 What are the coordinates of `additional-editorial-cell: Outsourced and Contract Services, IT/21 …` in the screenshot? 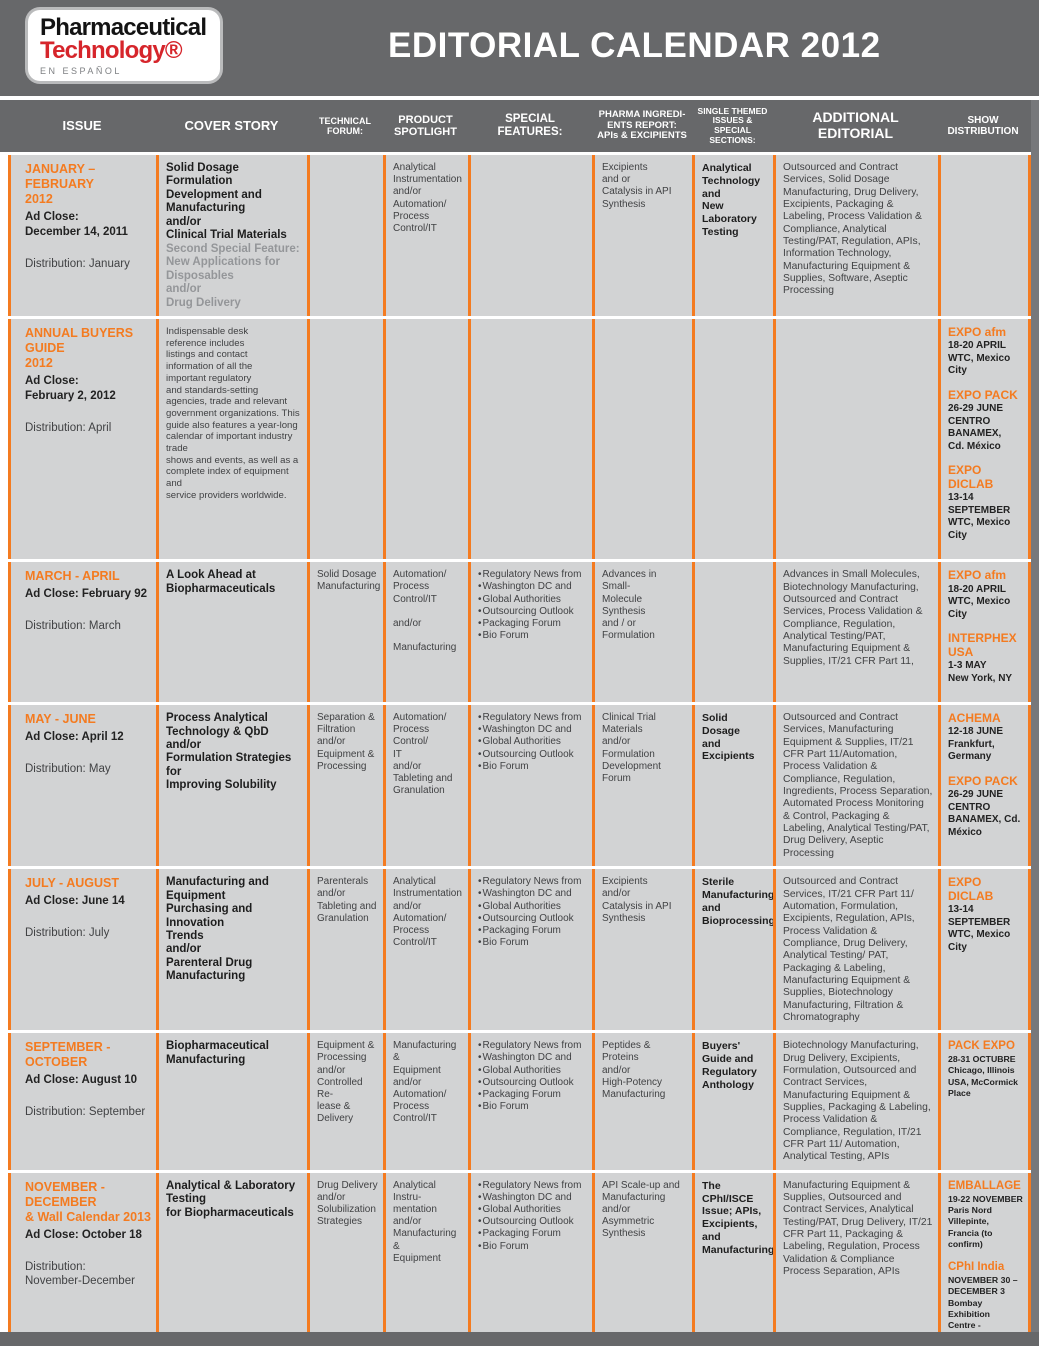 It's located at (858, 950).